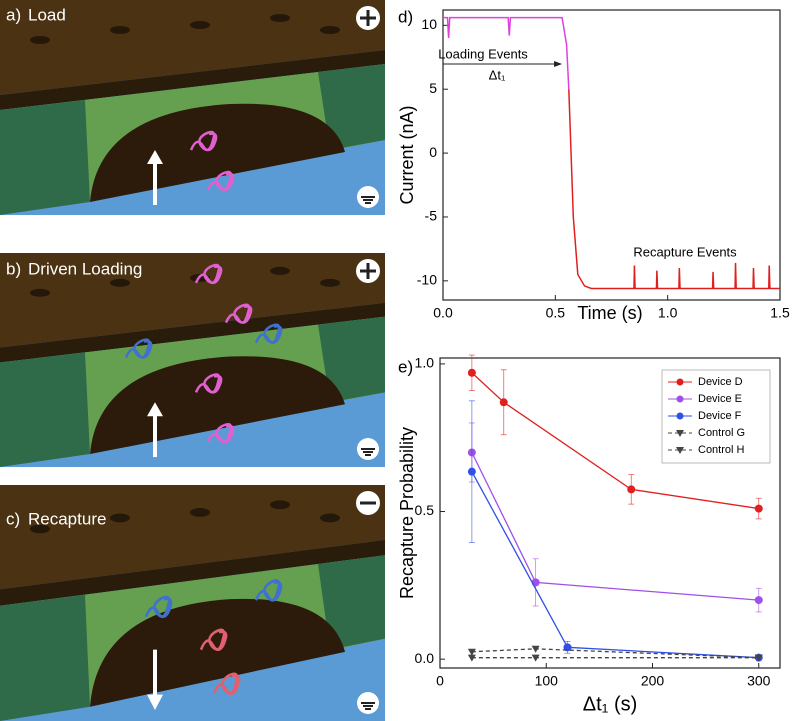  Describe the element at coordinates (609, 313) in the screenshot. I see `x-axis-label: Time (s)` at that location.